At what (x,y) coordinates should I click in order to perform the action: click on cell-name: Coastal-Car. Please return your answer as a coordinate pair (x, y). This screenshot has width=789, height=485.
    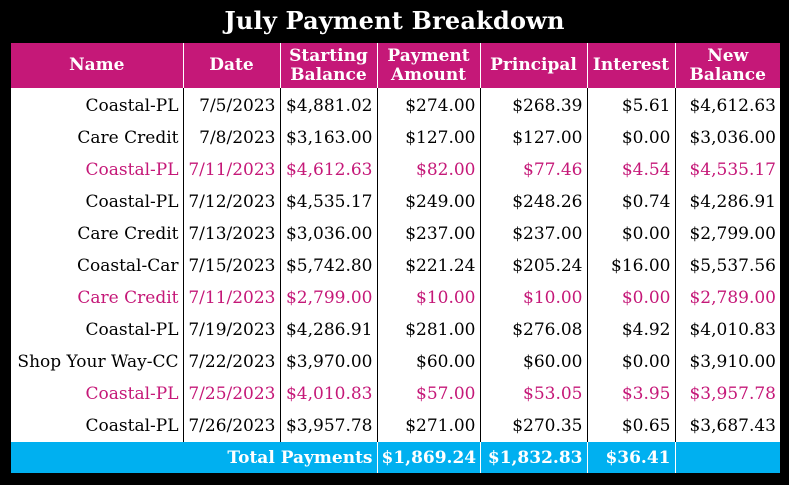
    Looking at the image, I should click on (97, 266).